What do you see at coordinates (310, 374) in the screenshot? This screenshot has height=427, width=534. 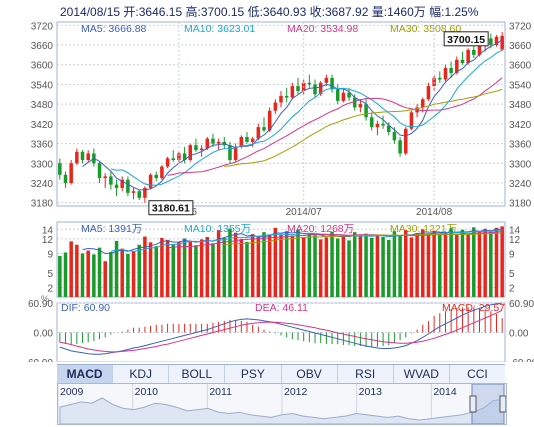 I see `tab-obv: OBV` at bounding box center [310, 374].